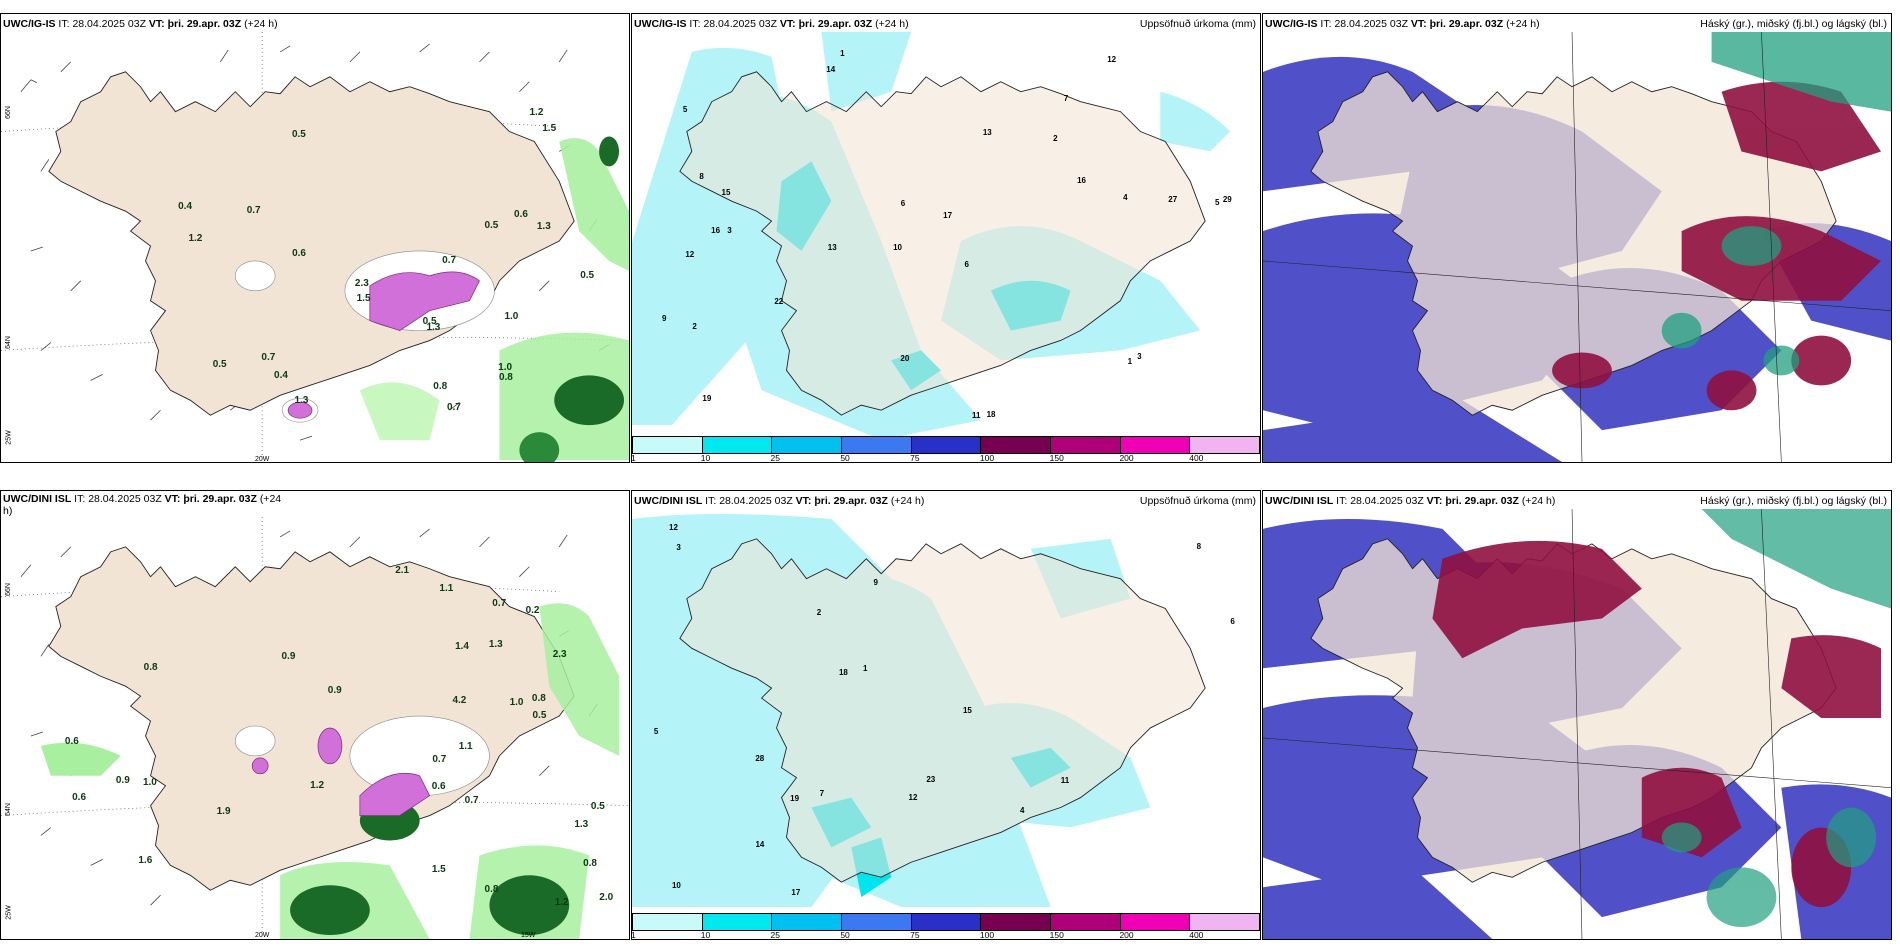 Image resolution: width=1900 pixels, height=950 pixels. I want to click on glacier-hatch, so click(362, 755).